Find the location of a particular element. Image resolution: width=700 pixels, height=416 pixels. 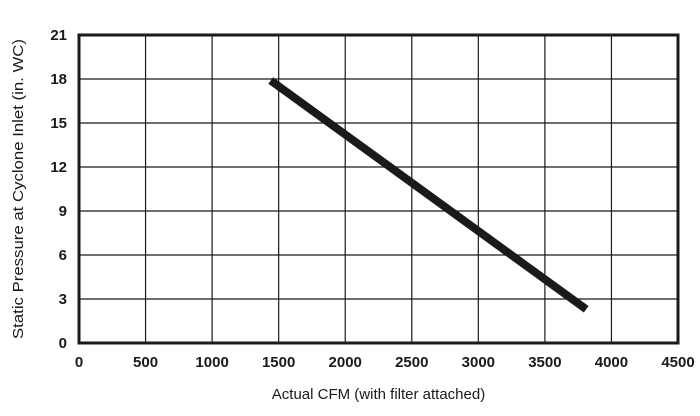

x-tick-label: 0 is located at coordinates (79, 362).